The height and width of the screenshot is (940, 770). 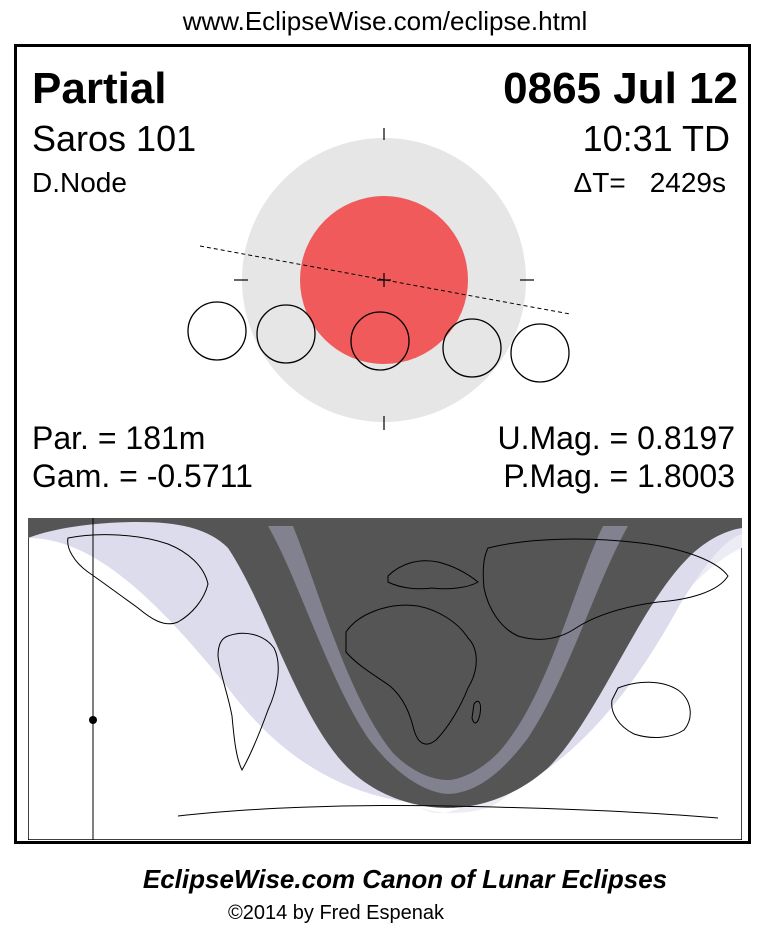 I want to click on delta-t-value: 2429s, so click(x=687, y=182).